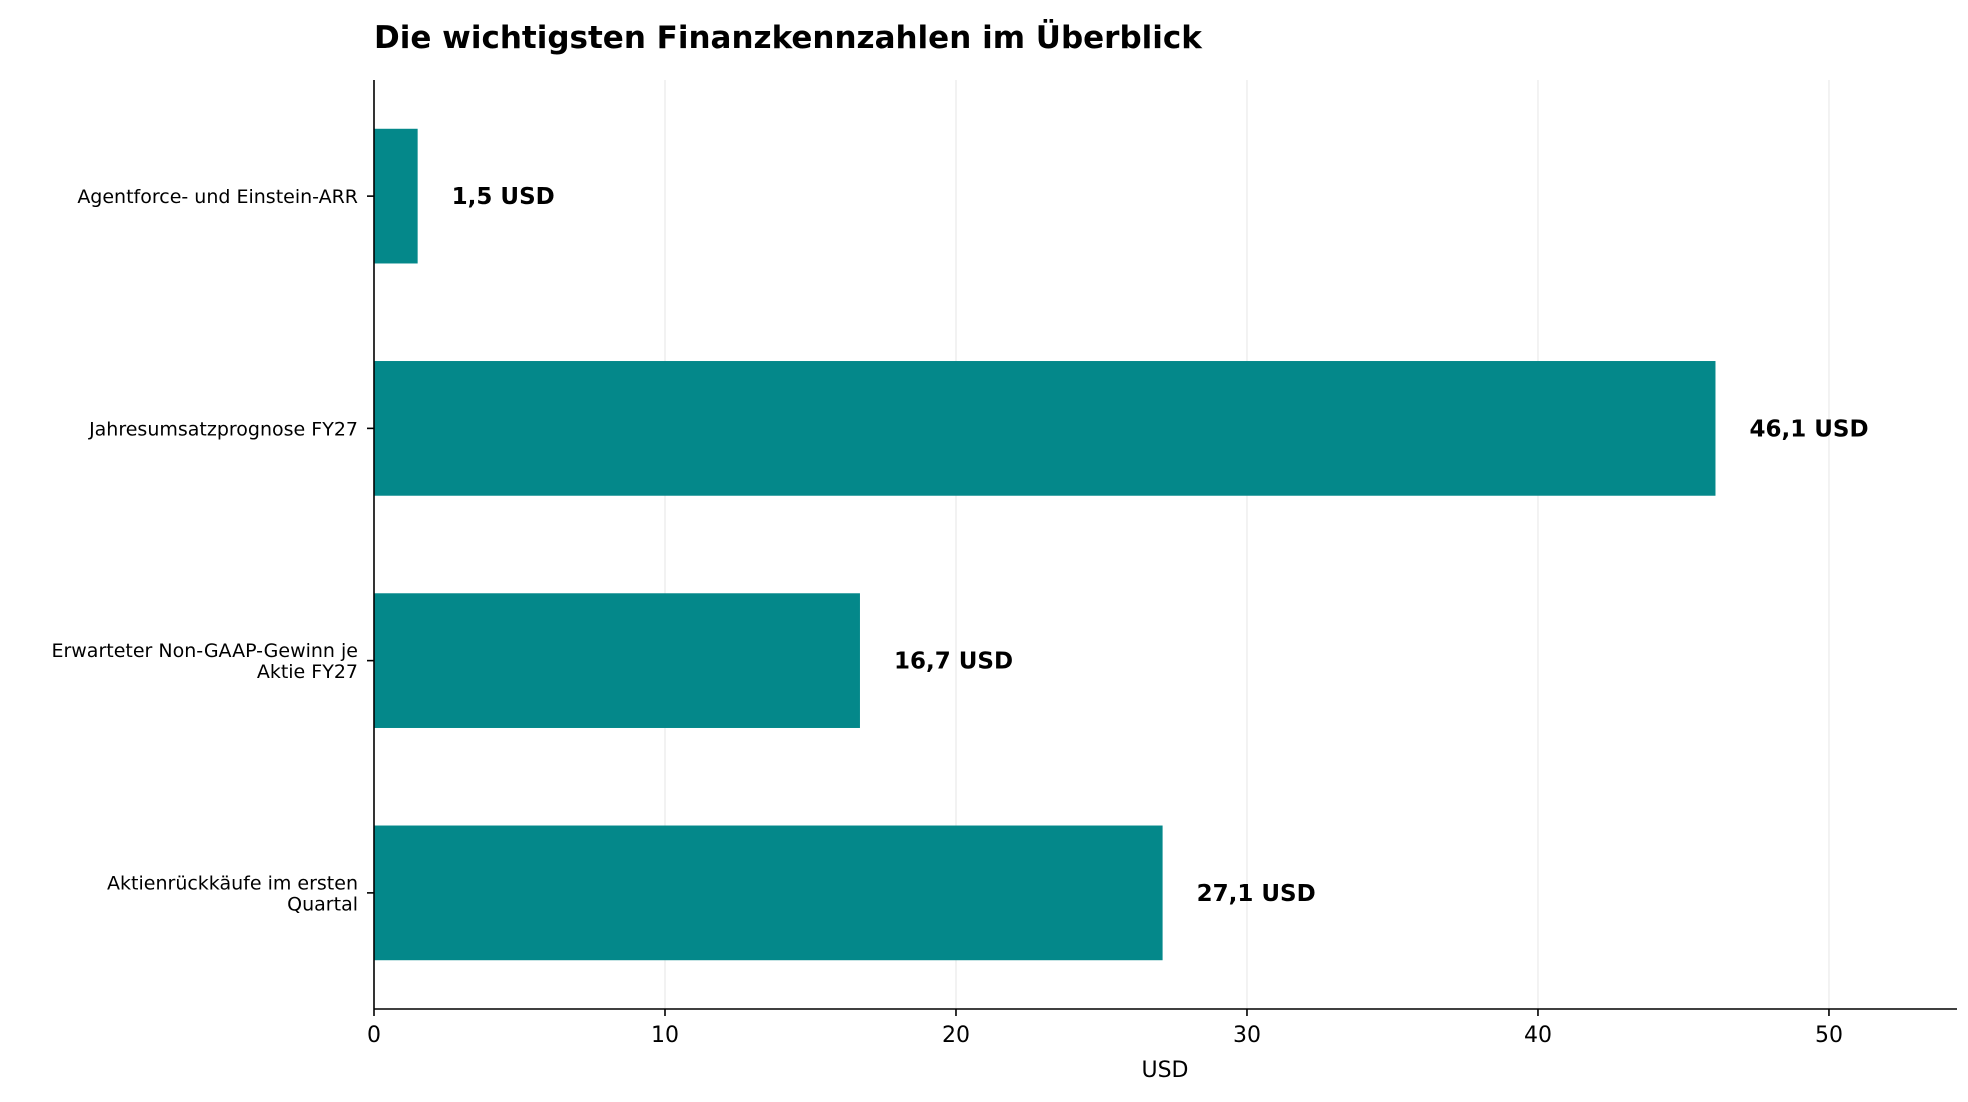  I want to click on y-tick-label-line: Aktie FY27, so click(307, 672).